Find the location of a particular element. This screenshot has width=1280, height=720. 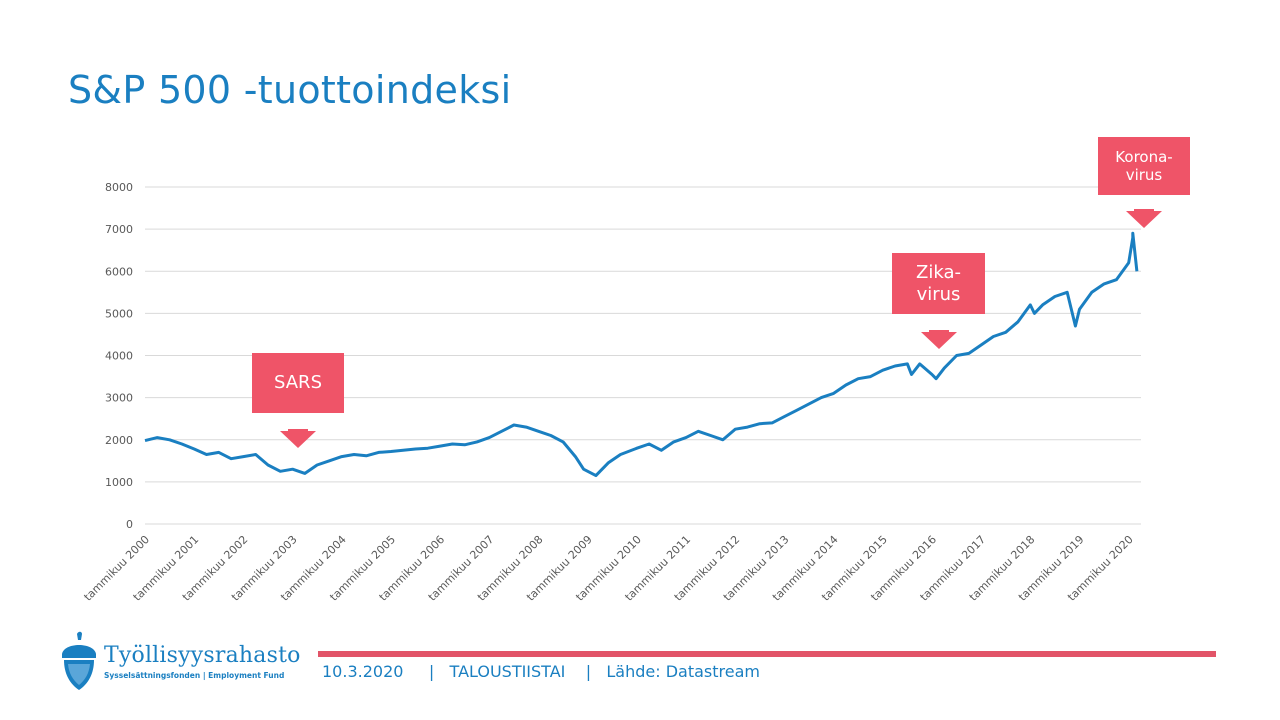

callout-zika: Zika-virus is located at coordinates (938, 283).